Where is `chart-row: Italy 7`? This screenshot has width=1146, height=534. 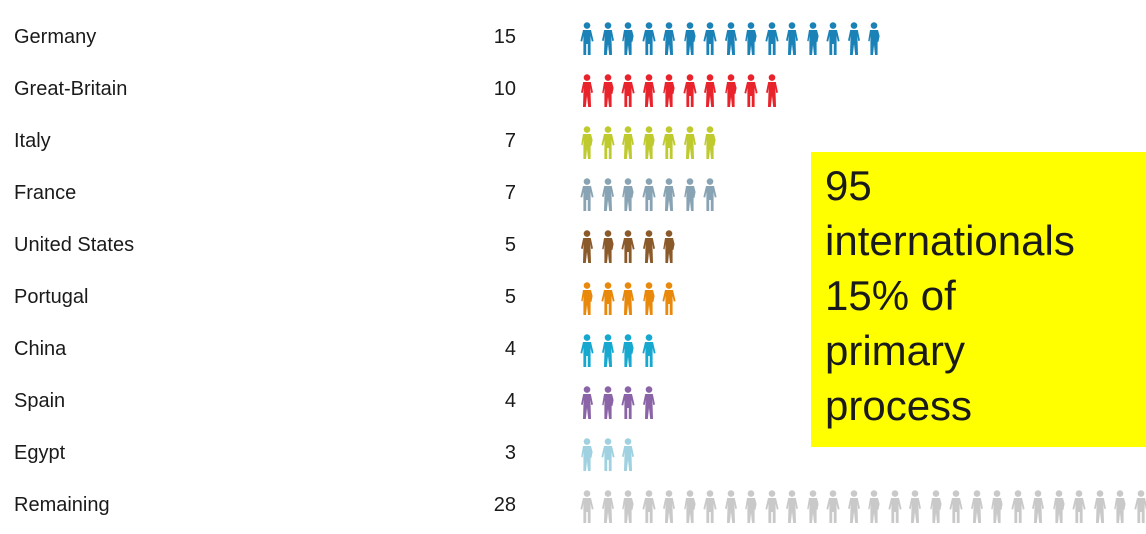 chart-row: Italy 7 is located at coordinates (573, 144).